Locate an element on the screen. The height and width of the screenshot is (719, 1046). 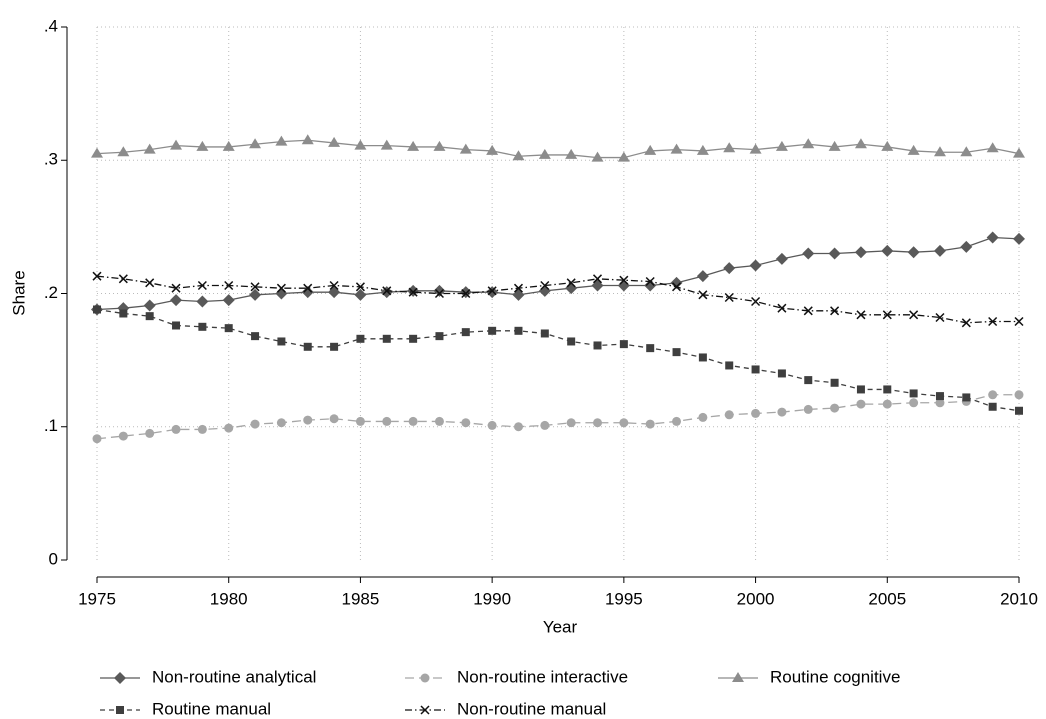
x-tick-label: 2005 is located at coordinates (887, 598).